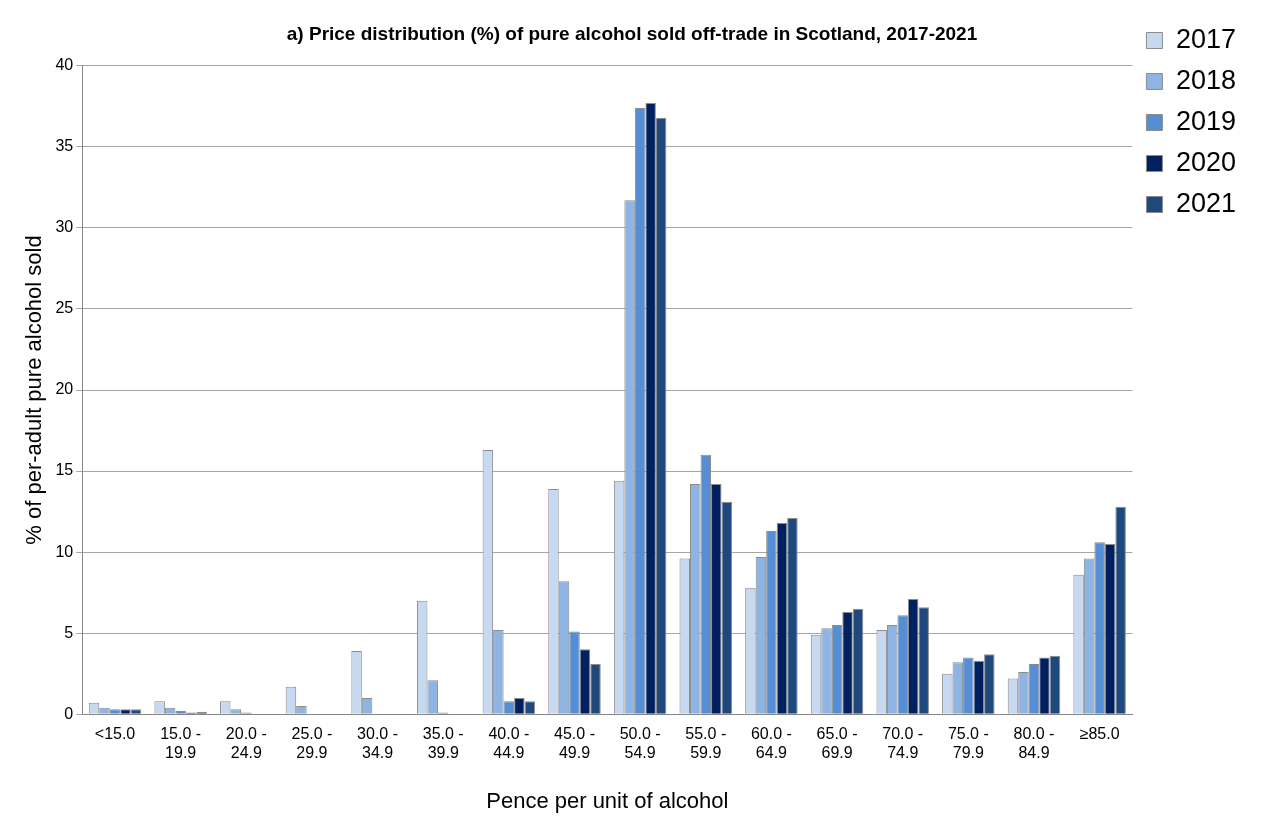  I want to click on y-tick-label: 10, so click(64, 551).